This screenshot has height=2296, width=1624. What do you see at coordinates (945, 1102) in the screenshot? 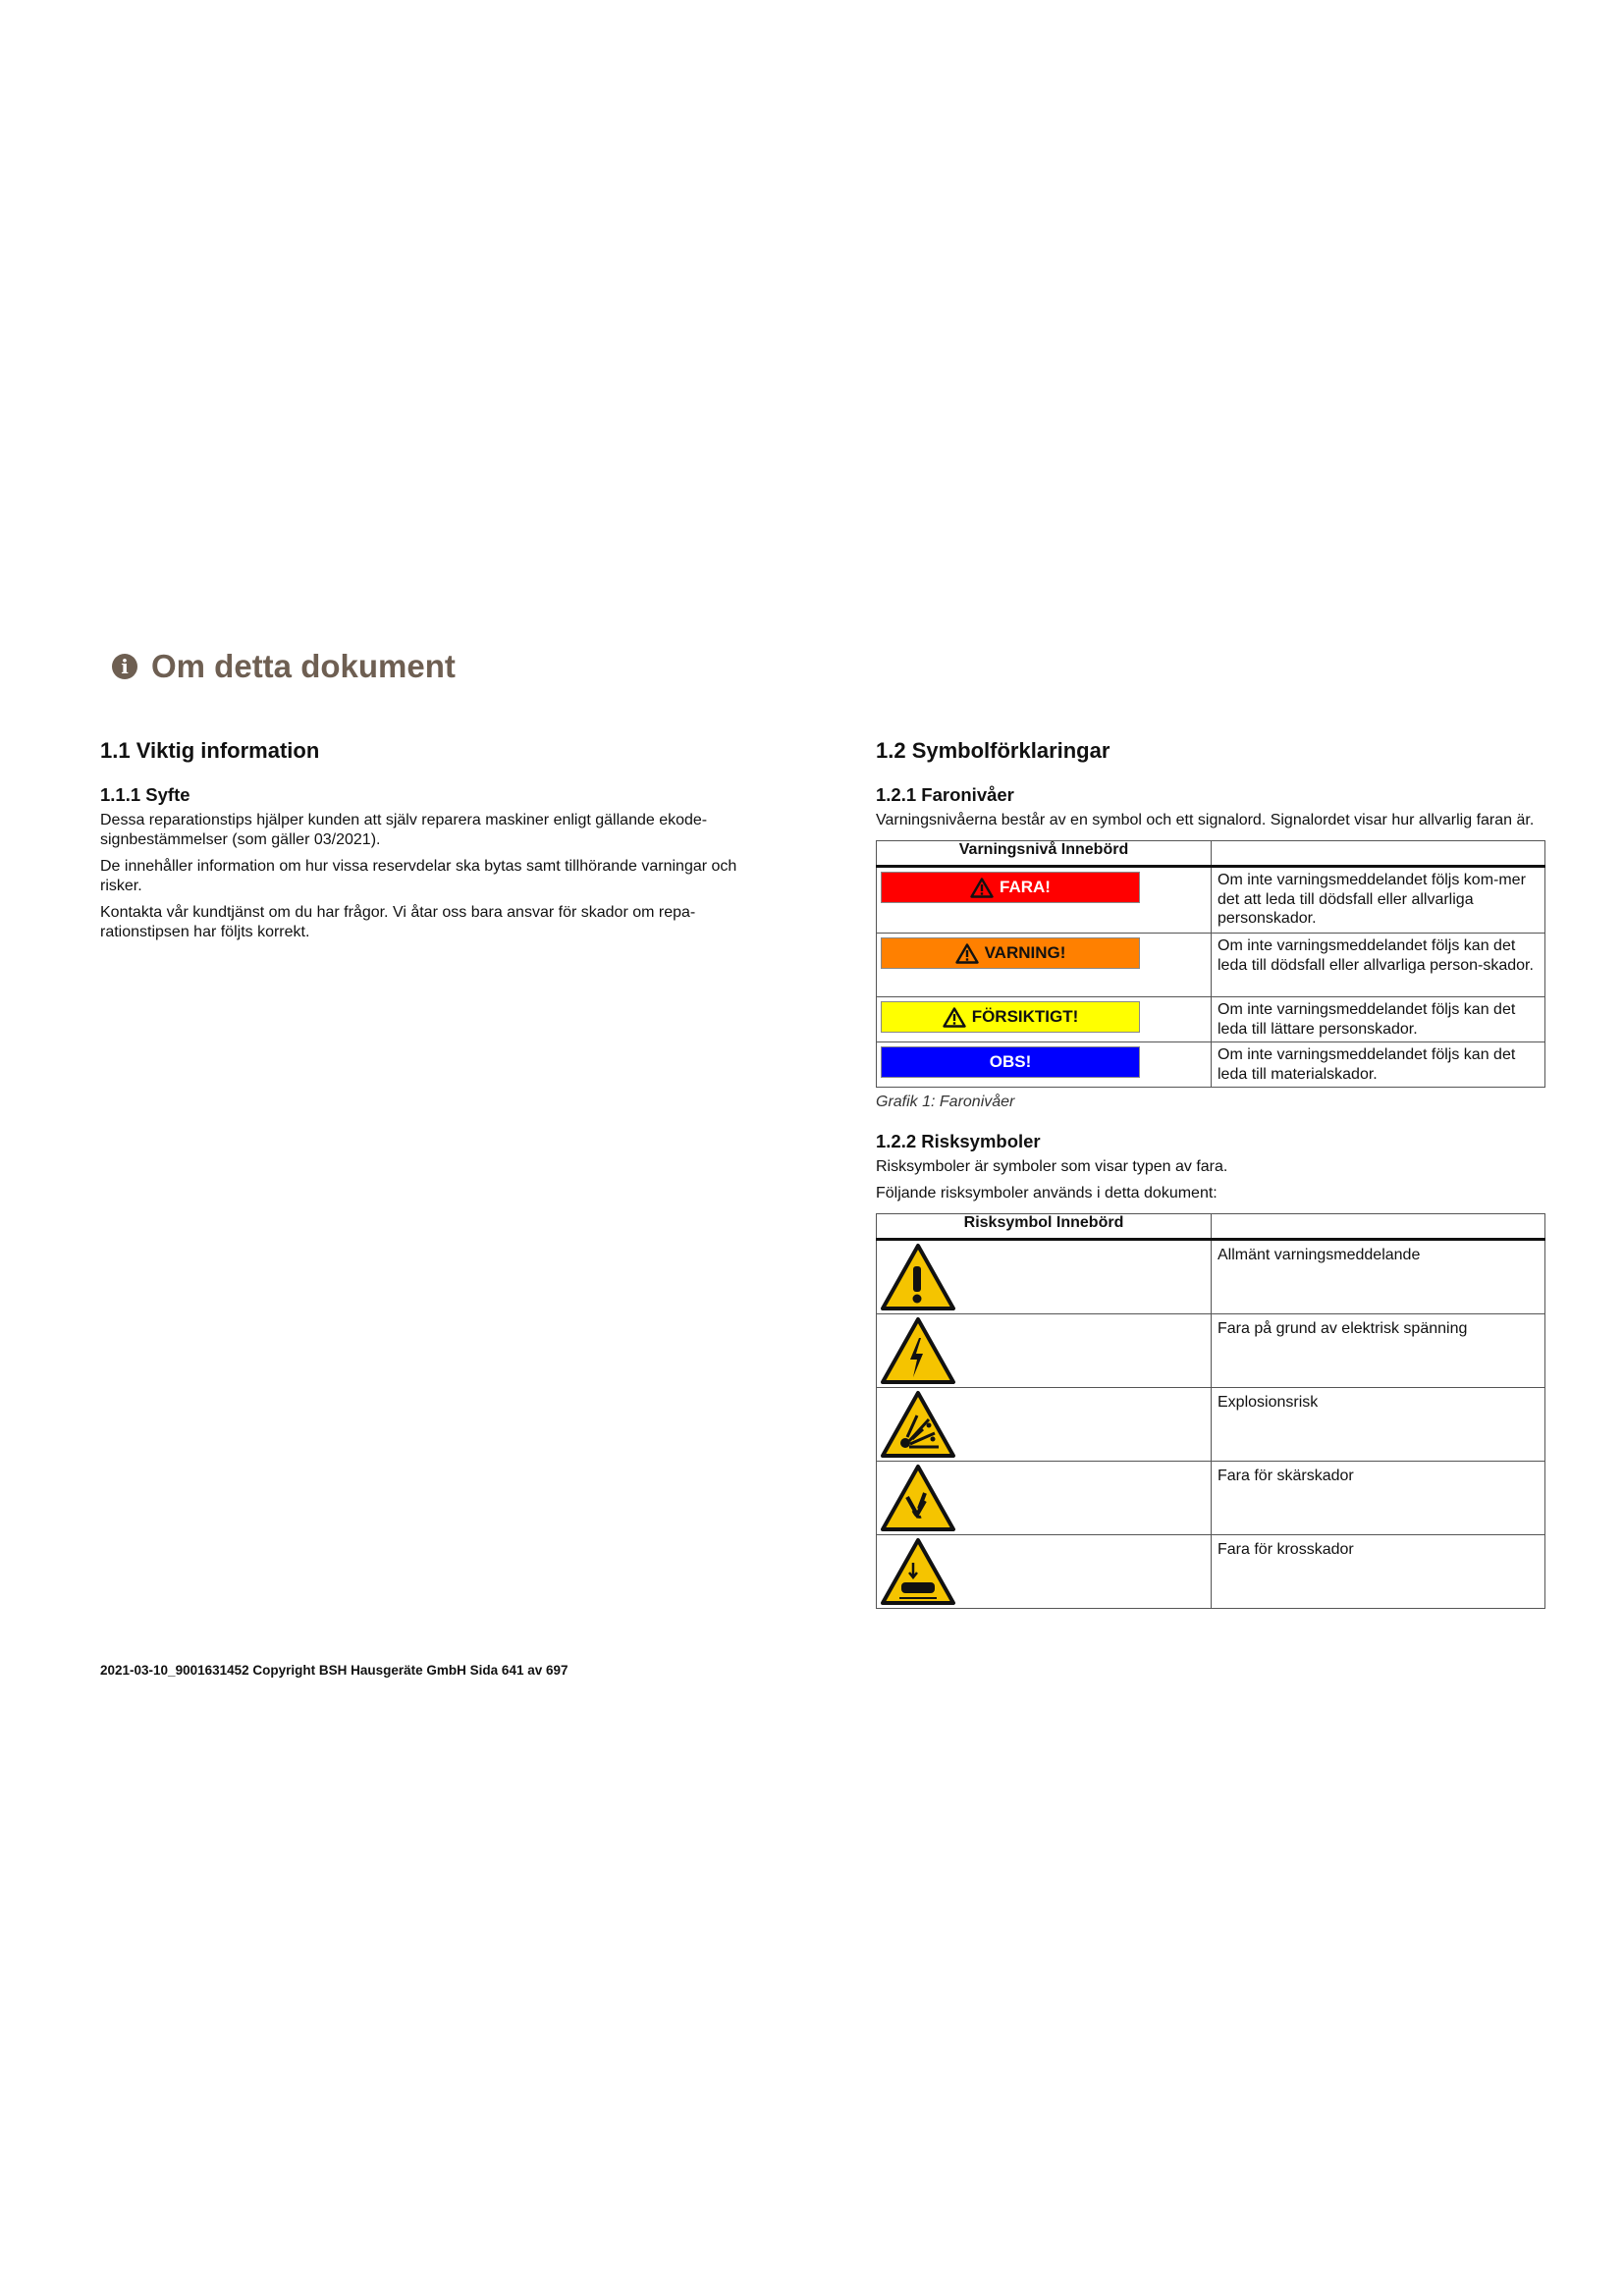
I see `figure-caption: Grafik 1: Faronivåer` at bounding box center [945, 1102].